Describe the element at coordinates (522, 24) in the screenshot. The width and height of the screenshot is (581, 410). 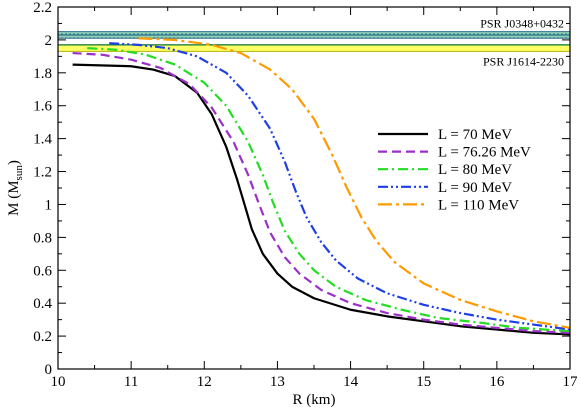
I see `band-0-label: PSR J0348+0432` at that location.